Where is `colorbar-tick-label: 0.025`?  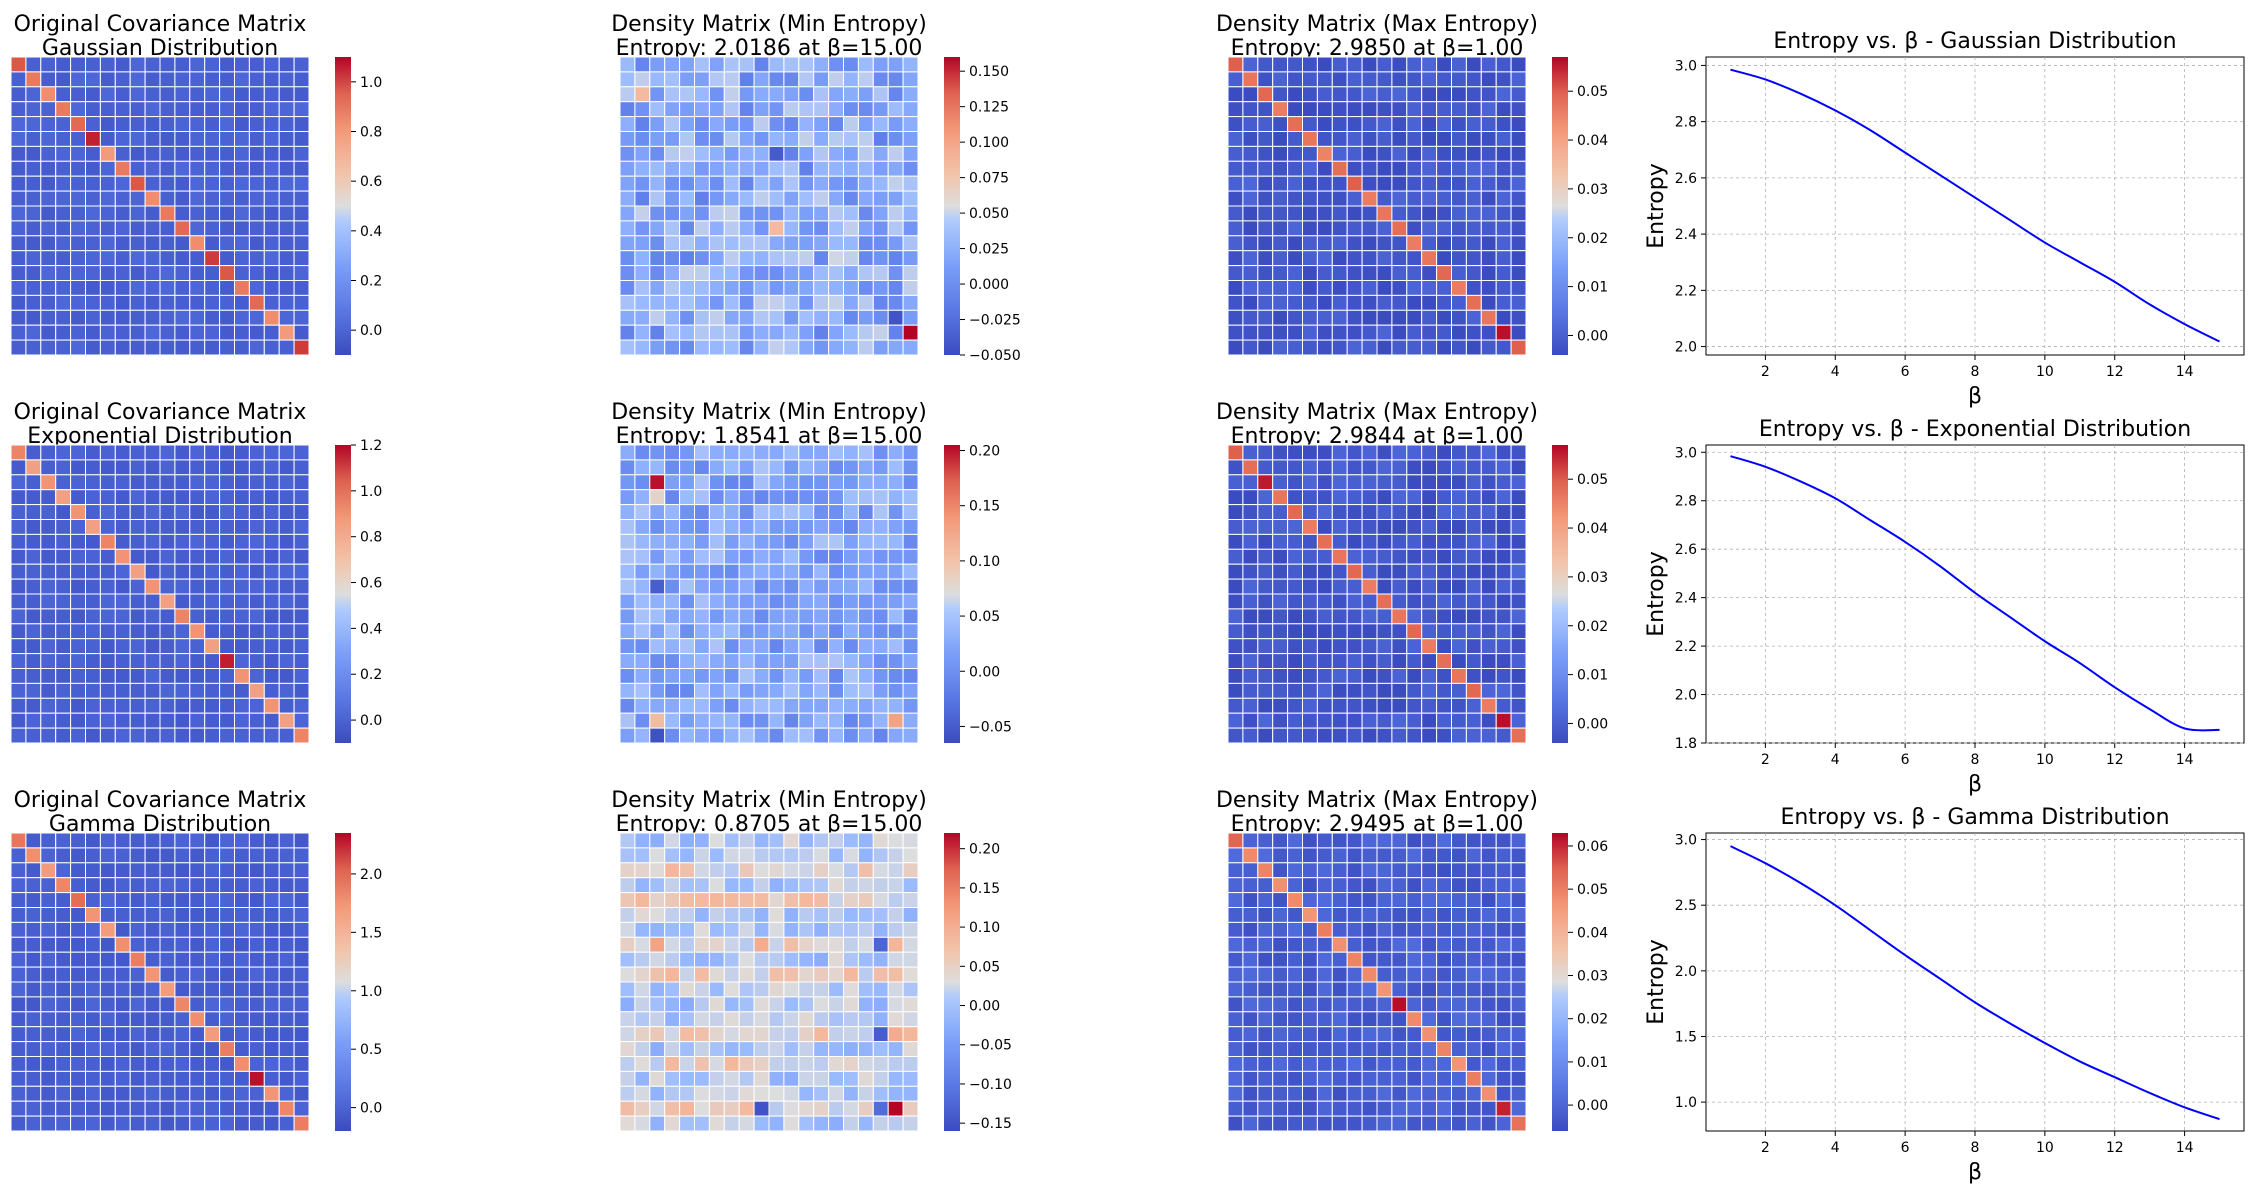
colorbar-tick-label: 0.025 is located at coordinates (989, 250).